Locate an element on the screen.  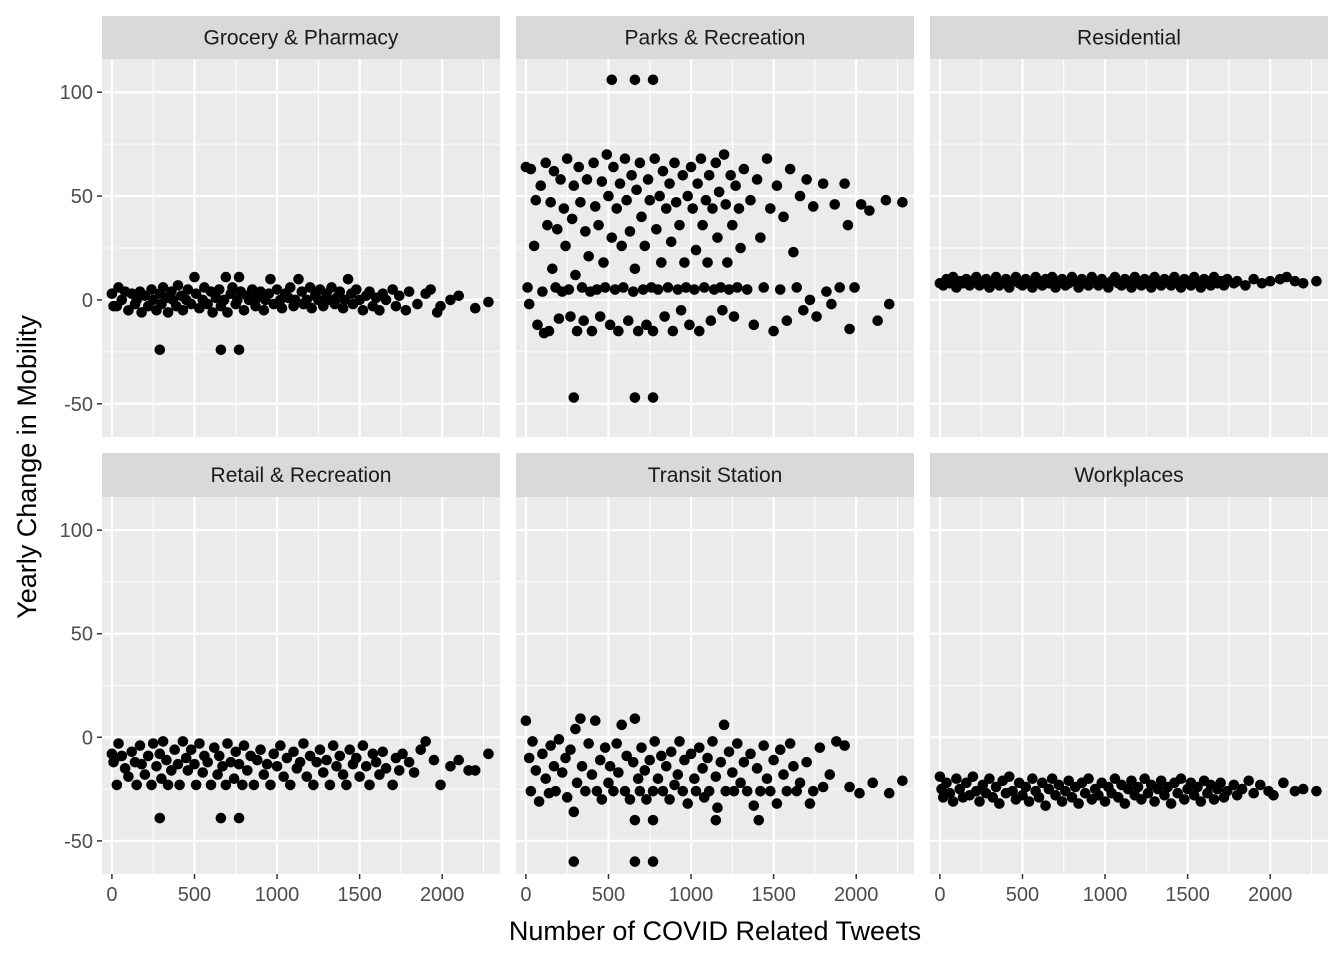
x-tick-label: 0 is located at coordinates (939, 895).